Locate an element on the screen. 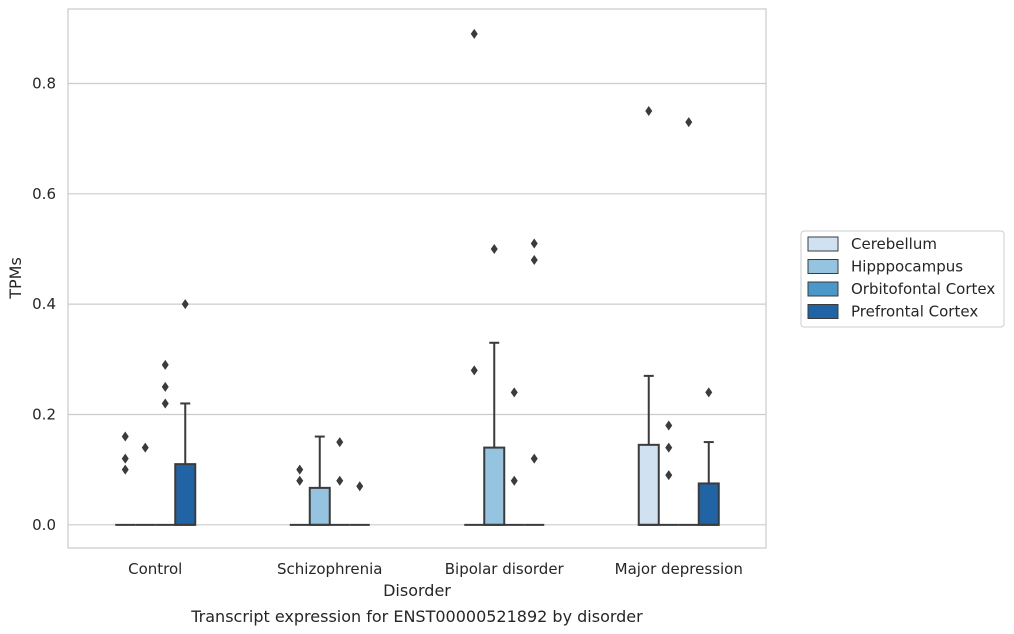 The width and height of the screenshot is (1014, 634). legend-frame is located at coordinates (902, 279).